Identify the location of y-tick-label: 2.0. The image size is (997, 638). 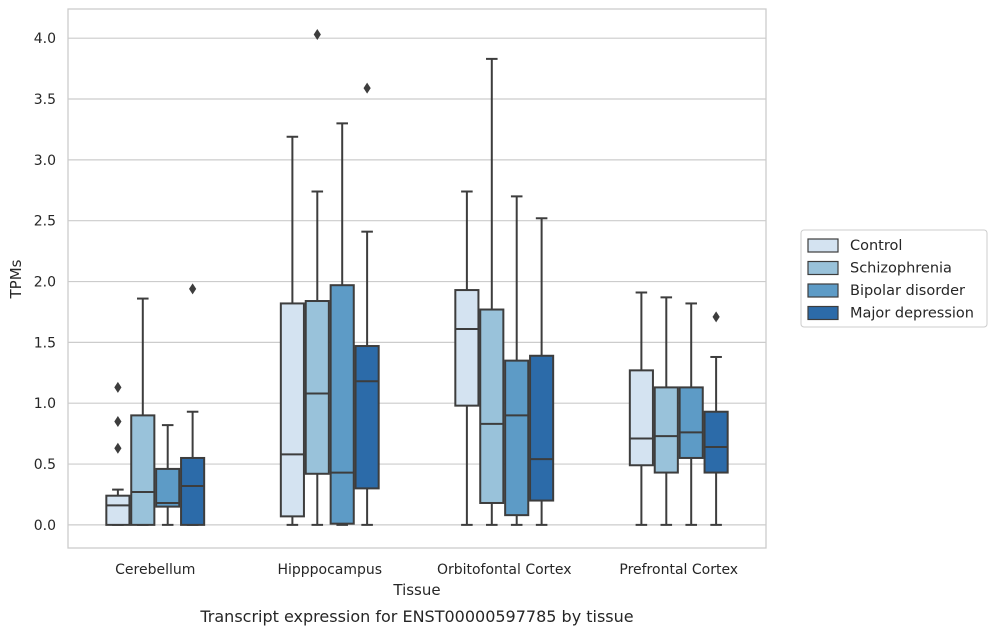
(45, 283).